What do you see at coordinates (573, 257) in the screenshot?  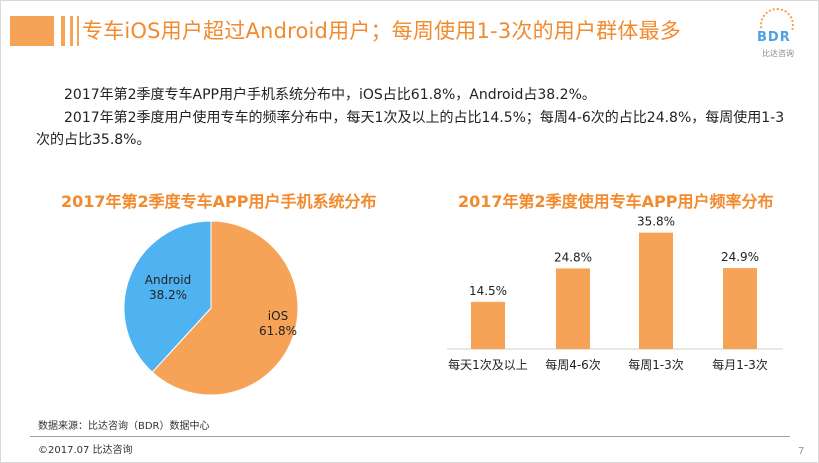 I see `bar-value-label-2: 24.8%` at bounding box center [573, 257].